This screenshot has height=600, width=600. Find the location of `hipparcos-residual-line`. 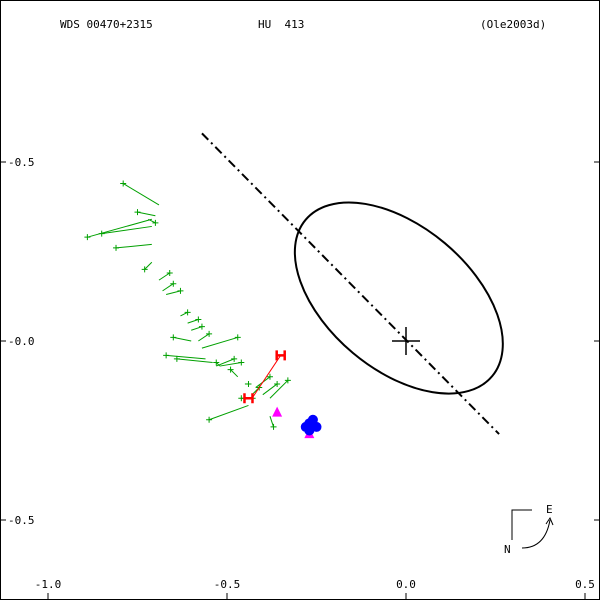

hipparcos-residual-line is located at coordinates (266, 377).